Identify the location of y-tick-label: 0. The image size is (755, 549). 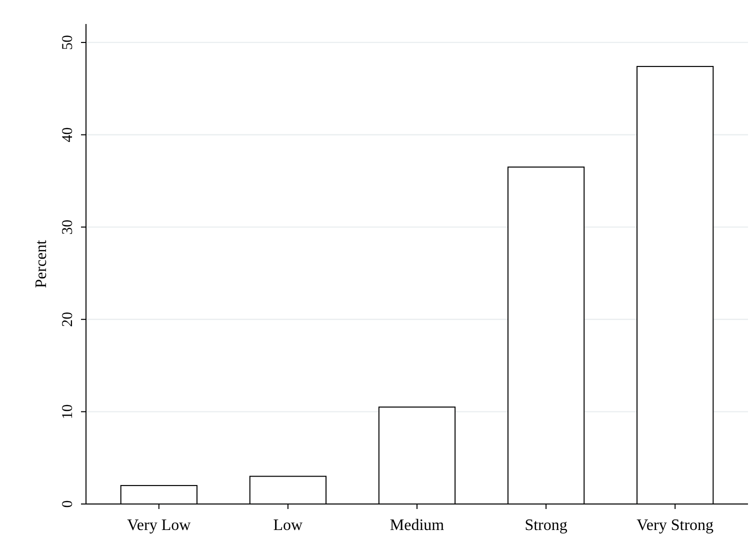
(68, 504).